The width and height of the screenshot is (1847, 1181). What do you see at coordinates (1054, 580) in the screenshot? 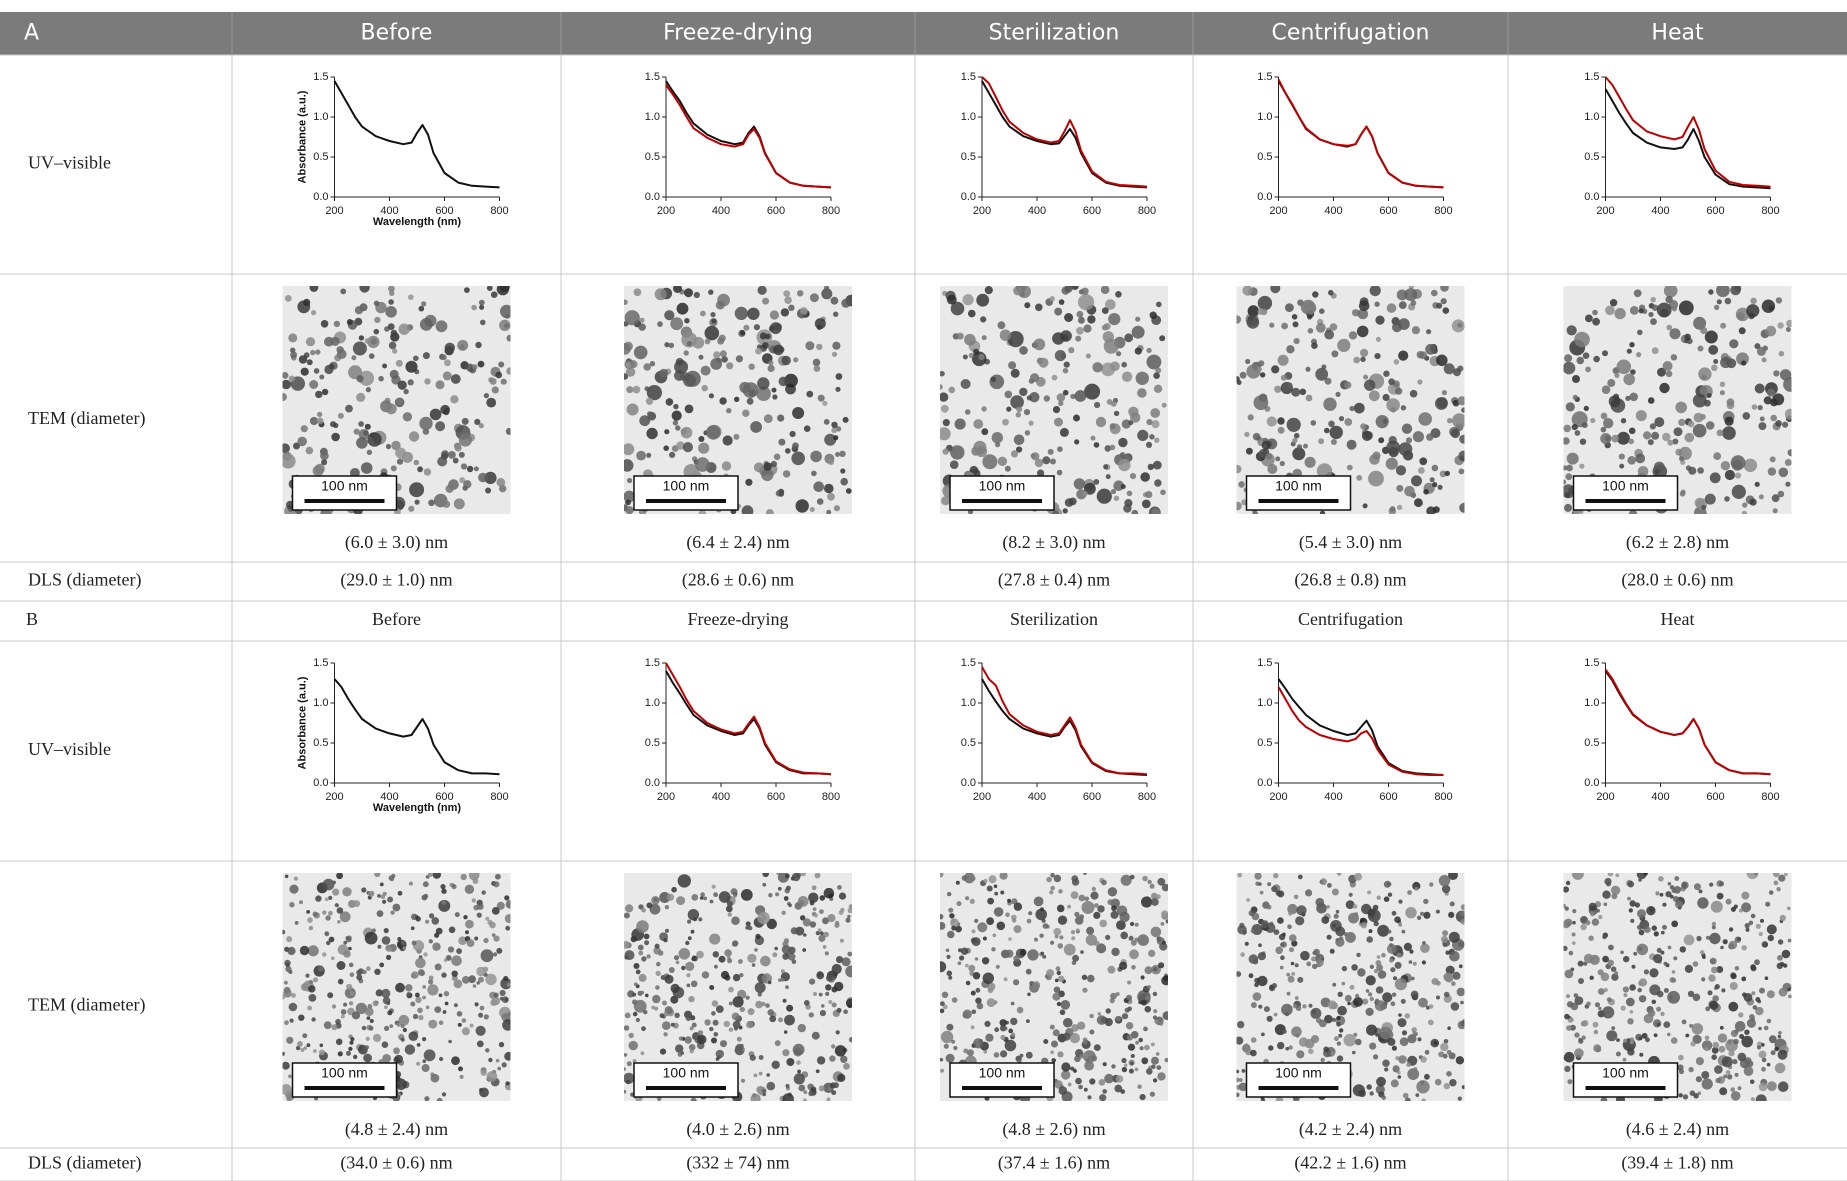
I see `dls-value: (27.8 ± 0.4) nm` at bounding box center [1054, 580].